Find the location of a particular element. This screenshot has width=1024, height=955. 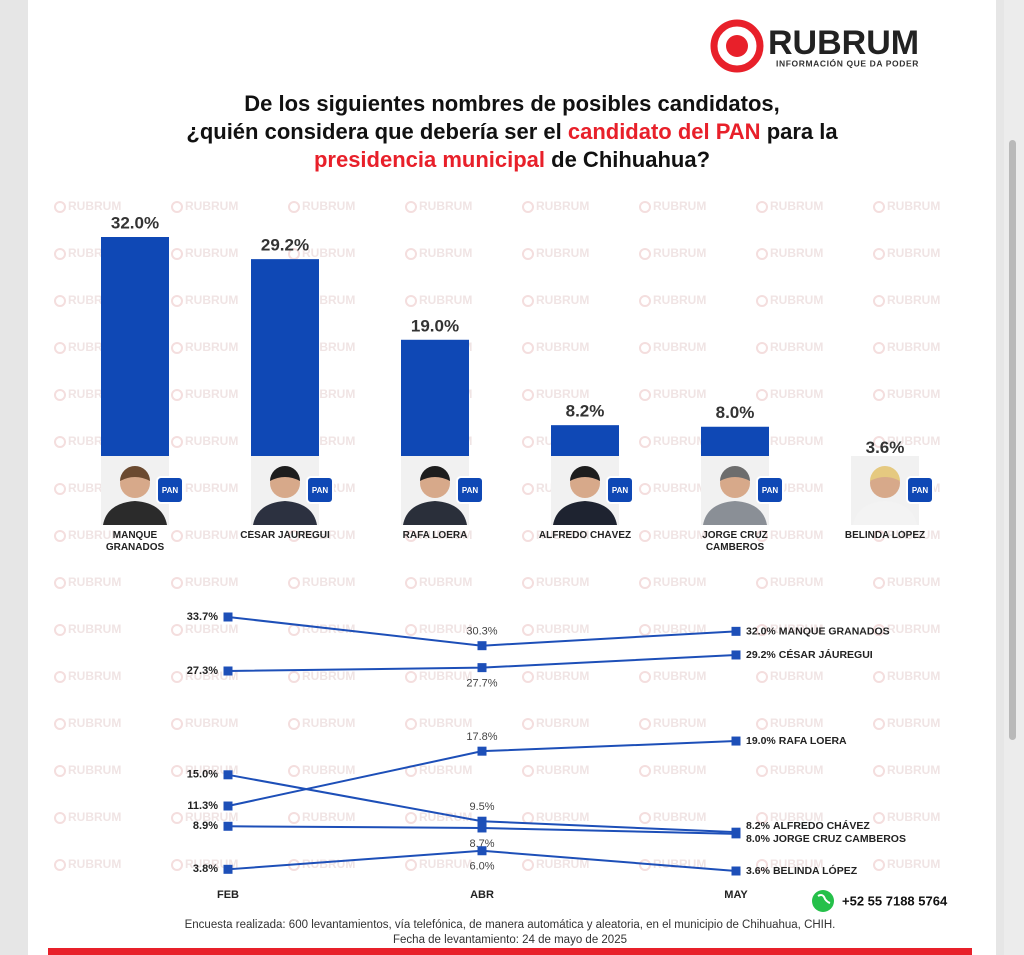

logo-ring is located at coordinates (737, 46).